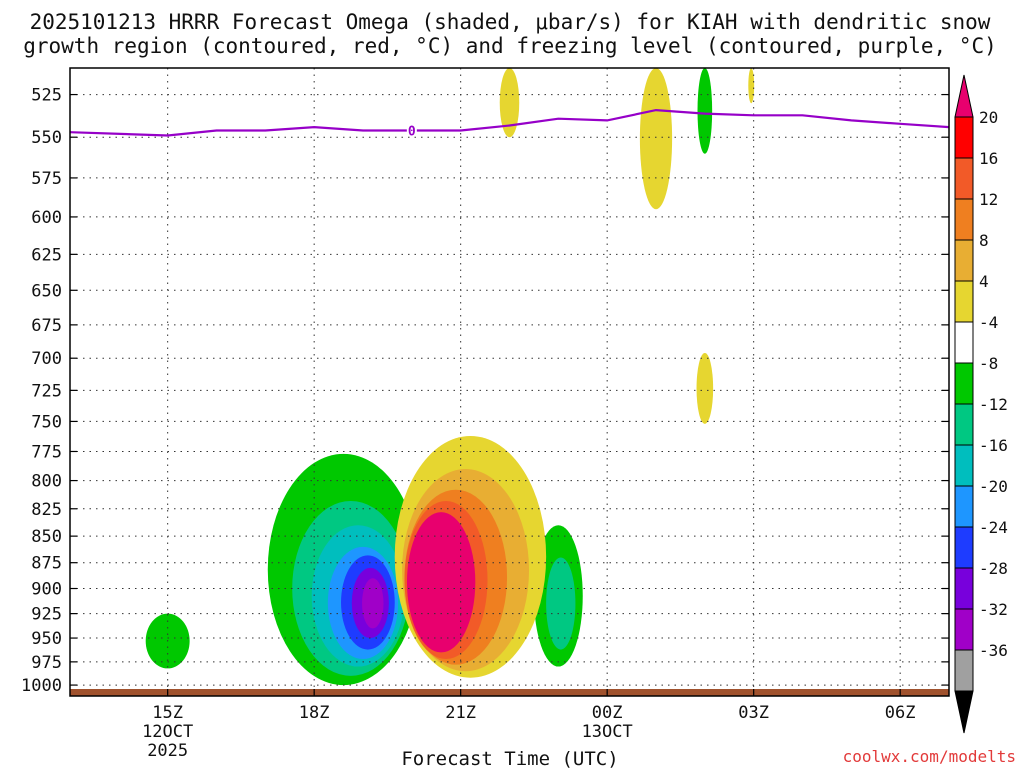 The width and height of the screenshot is (1024, 768). I want to click on y-tick-label: 950, so click(46, 639).